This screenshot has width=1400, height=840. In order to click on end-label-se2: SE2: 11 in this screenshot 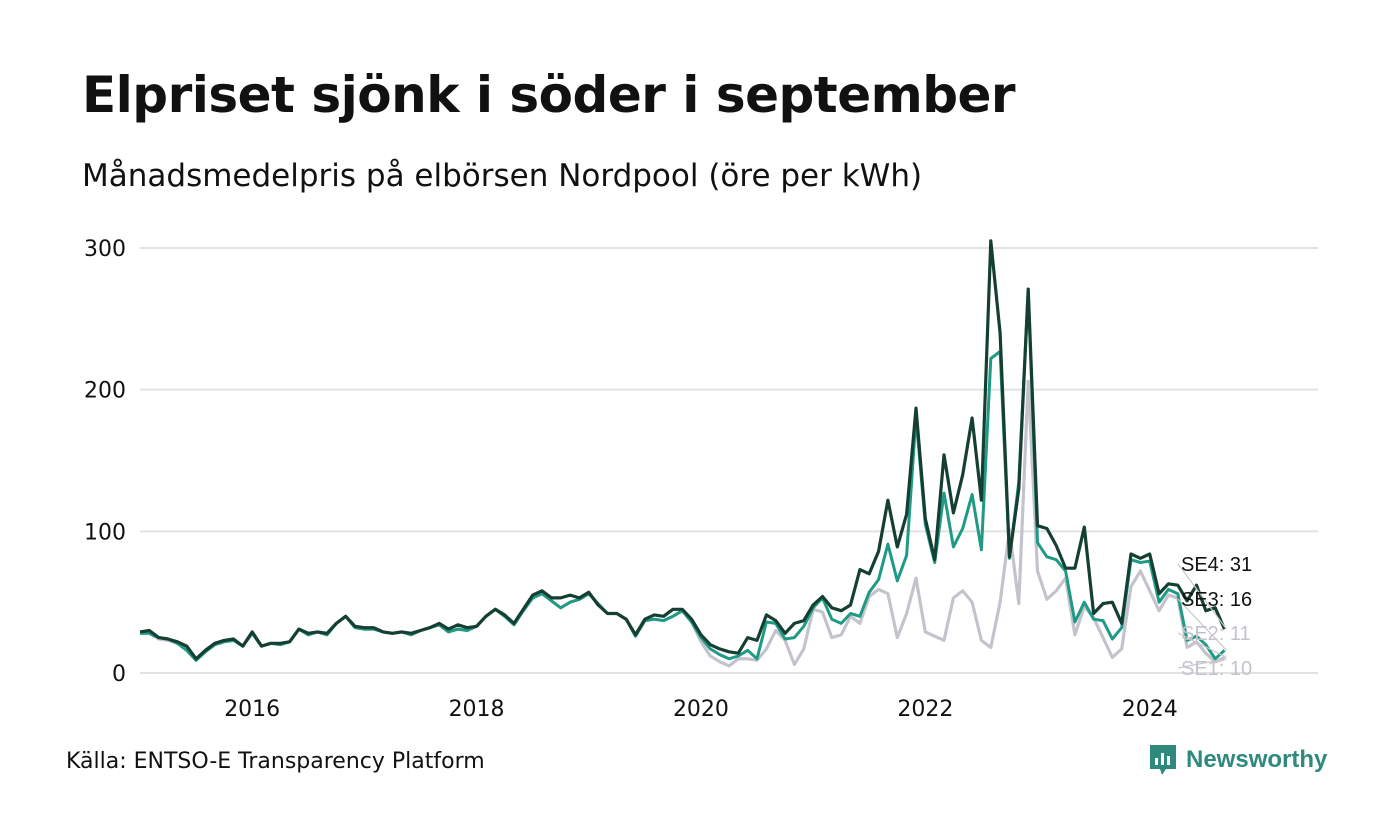, I will do `click(1216, 634)`.